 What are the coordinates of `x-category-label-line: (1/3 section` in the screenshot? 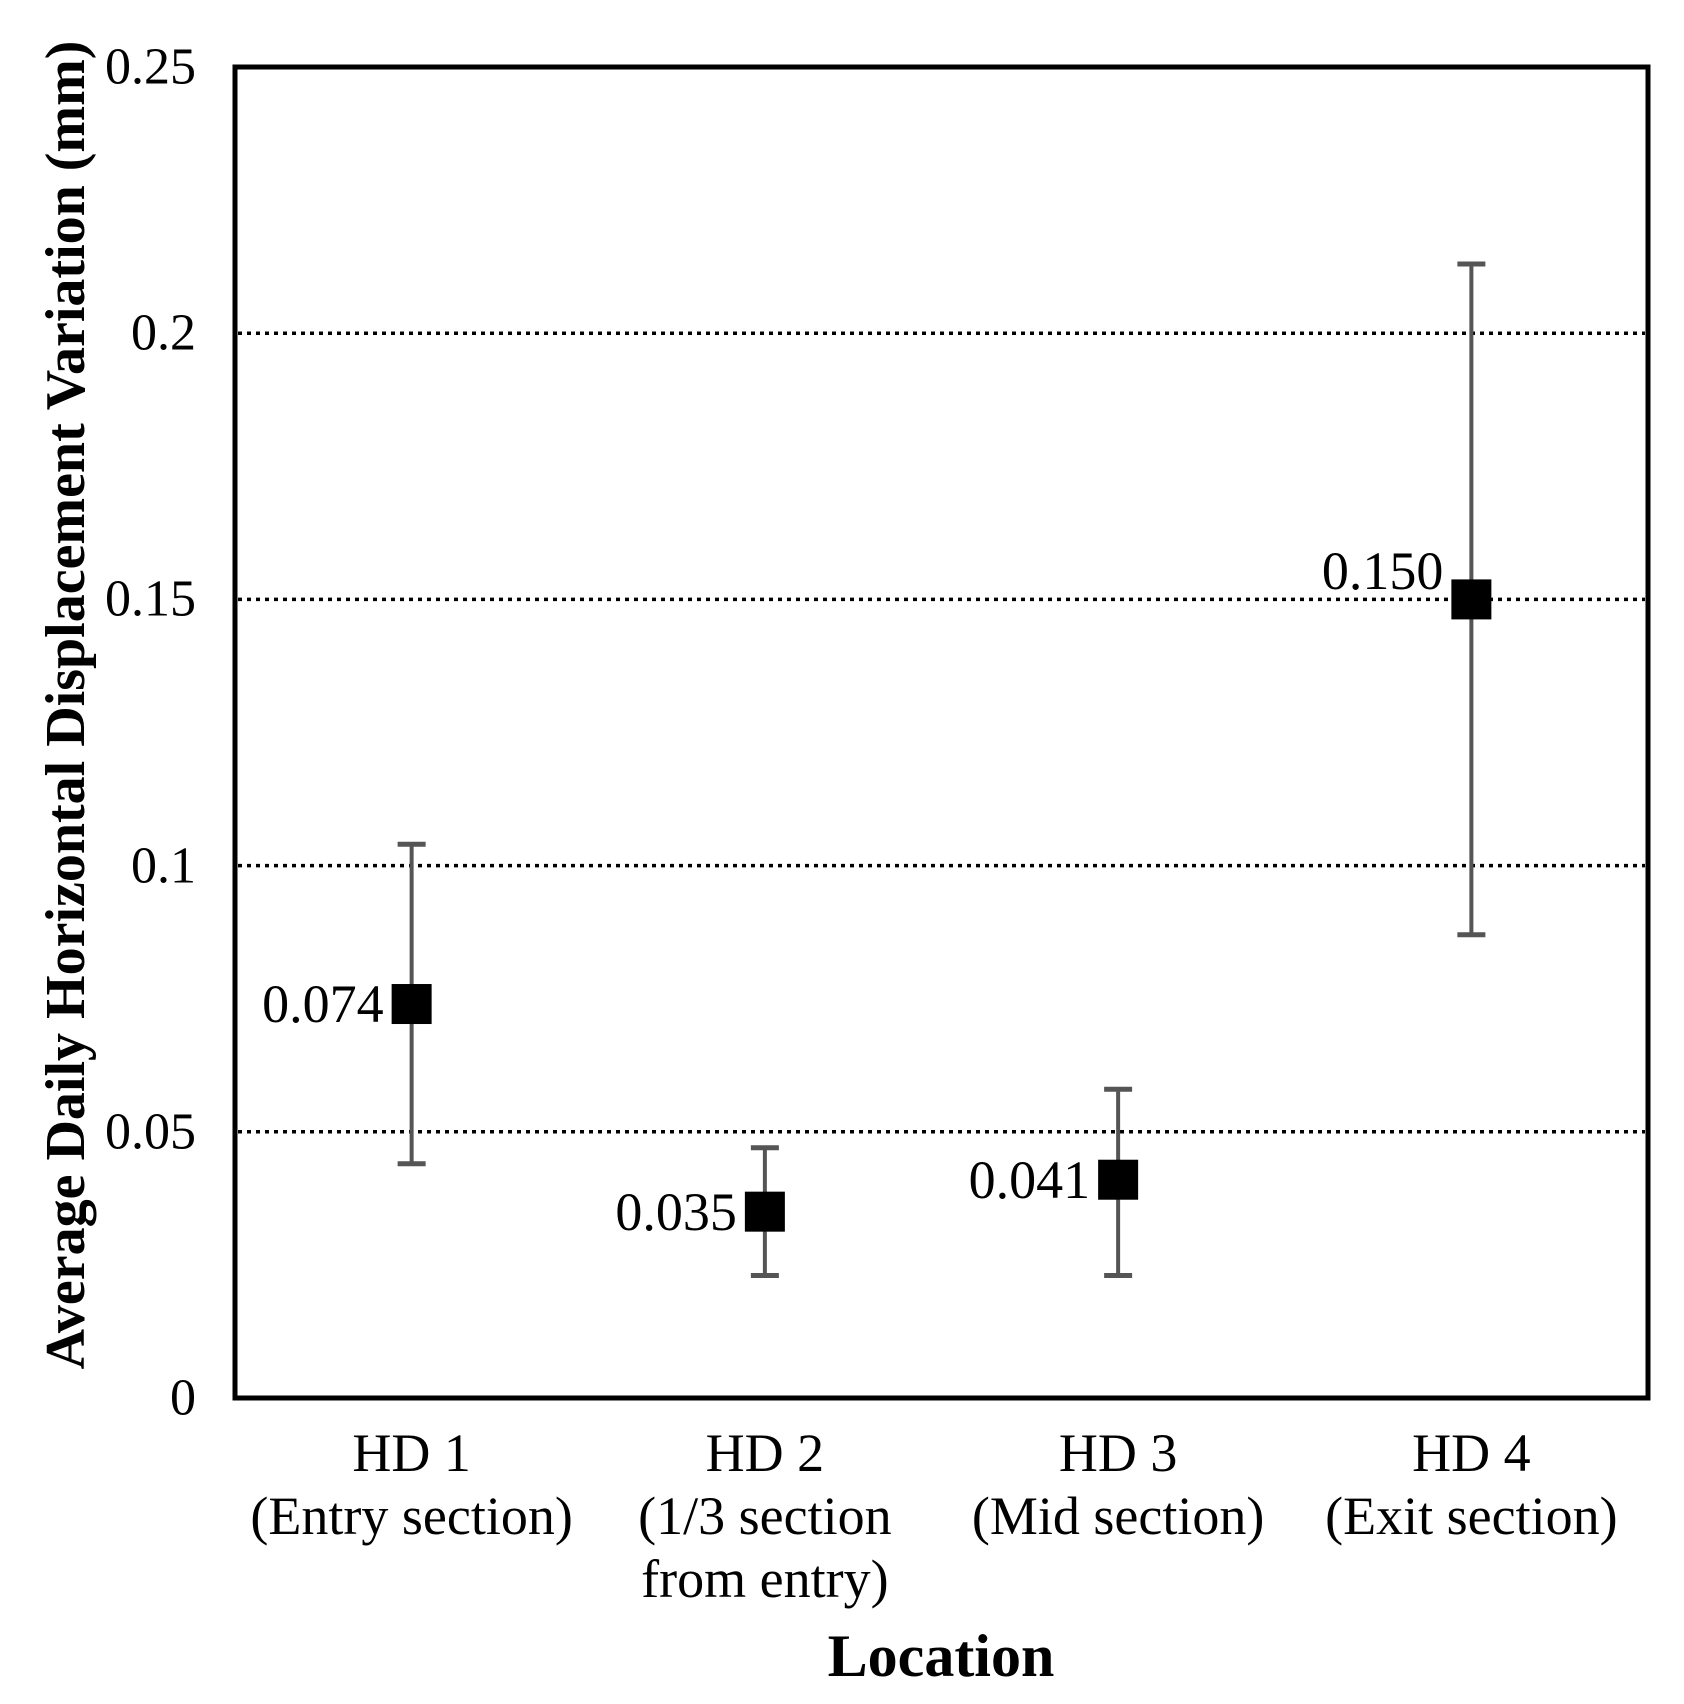 It's located at (765, 1516).